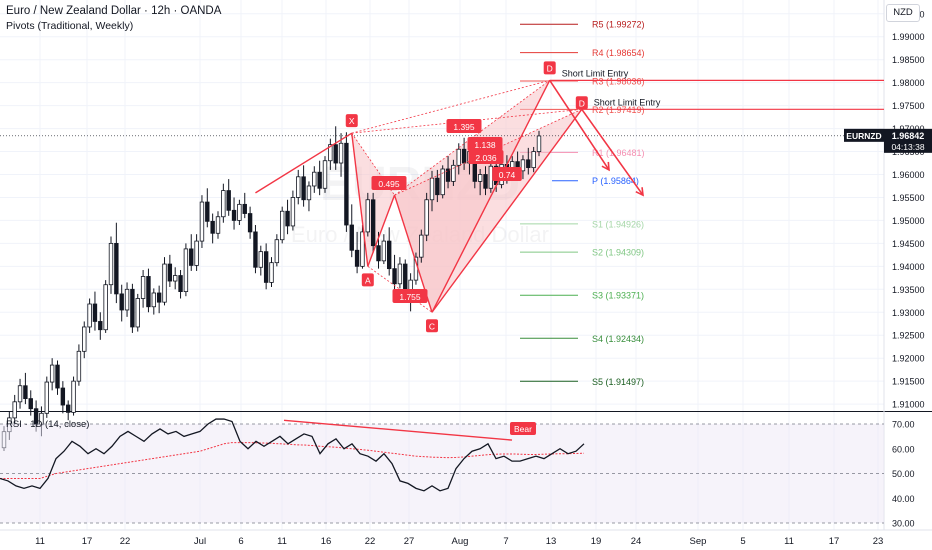 Image resolution: width=932 pixels, height=550 pixels. Describe the element at coordinates (908, 198) in the screenshot. I see `price-tick-label: 1.95500` at that location.